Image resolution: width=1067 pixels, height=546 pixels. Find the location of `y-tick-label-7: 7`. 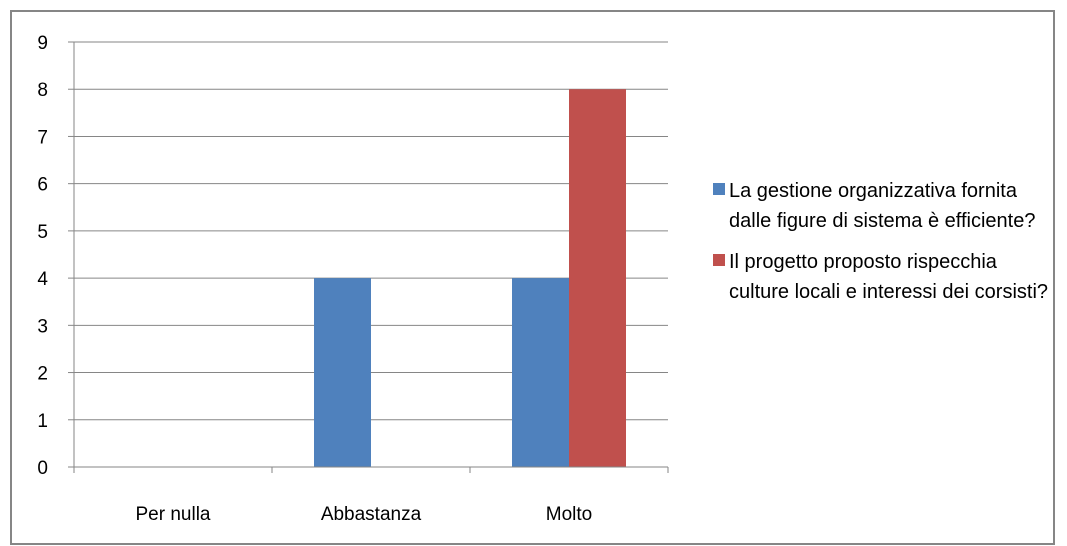

y-tick-label-7: 7 is located at coordinates (42, 137).